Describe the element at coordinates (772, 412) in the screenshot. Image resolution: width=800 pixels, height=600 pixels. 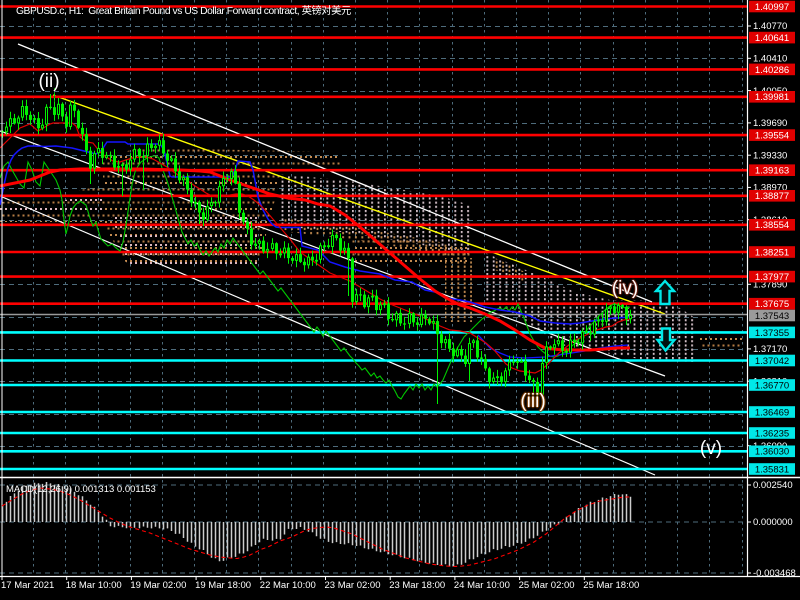
I see `svg-text: 1.36469` at that location.